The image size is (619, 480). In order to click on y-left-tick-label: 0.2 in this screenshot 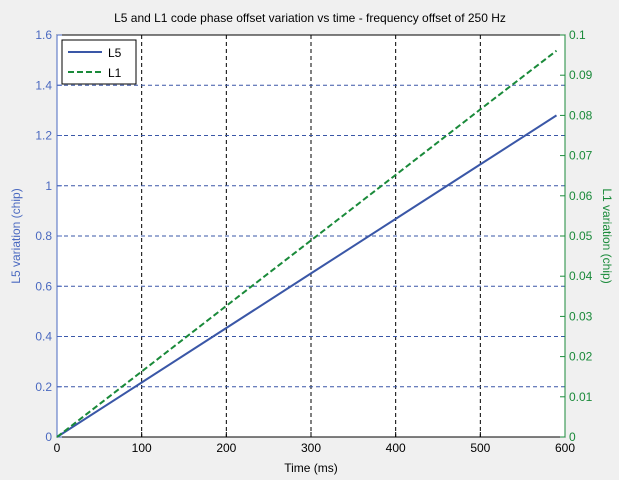, I will do `click(43, 387)`.